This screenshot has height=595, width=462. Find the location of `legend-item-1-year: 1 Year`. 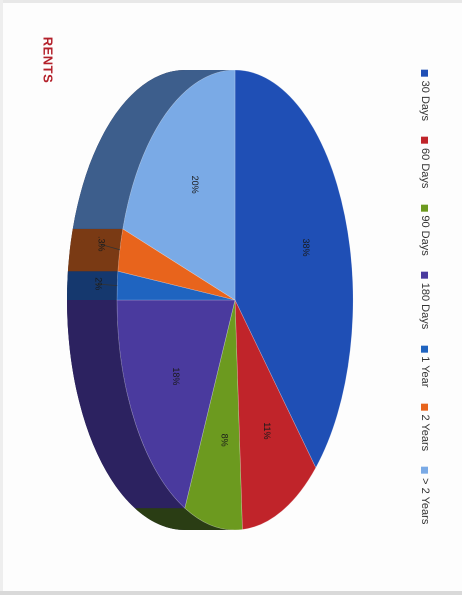

legend-item-1-year: 1 Year is located at coordinates (425, 366).